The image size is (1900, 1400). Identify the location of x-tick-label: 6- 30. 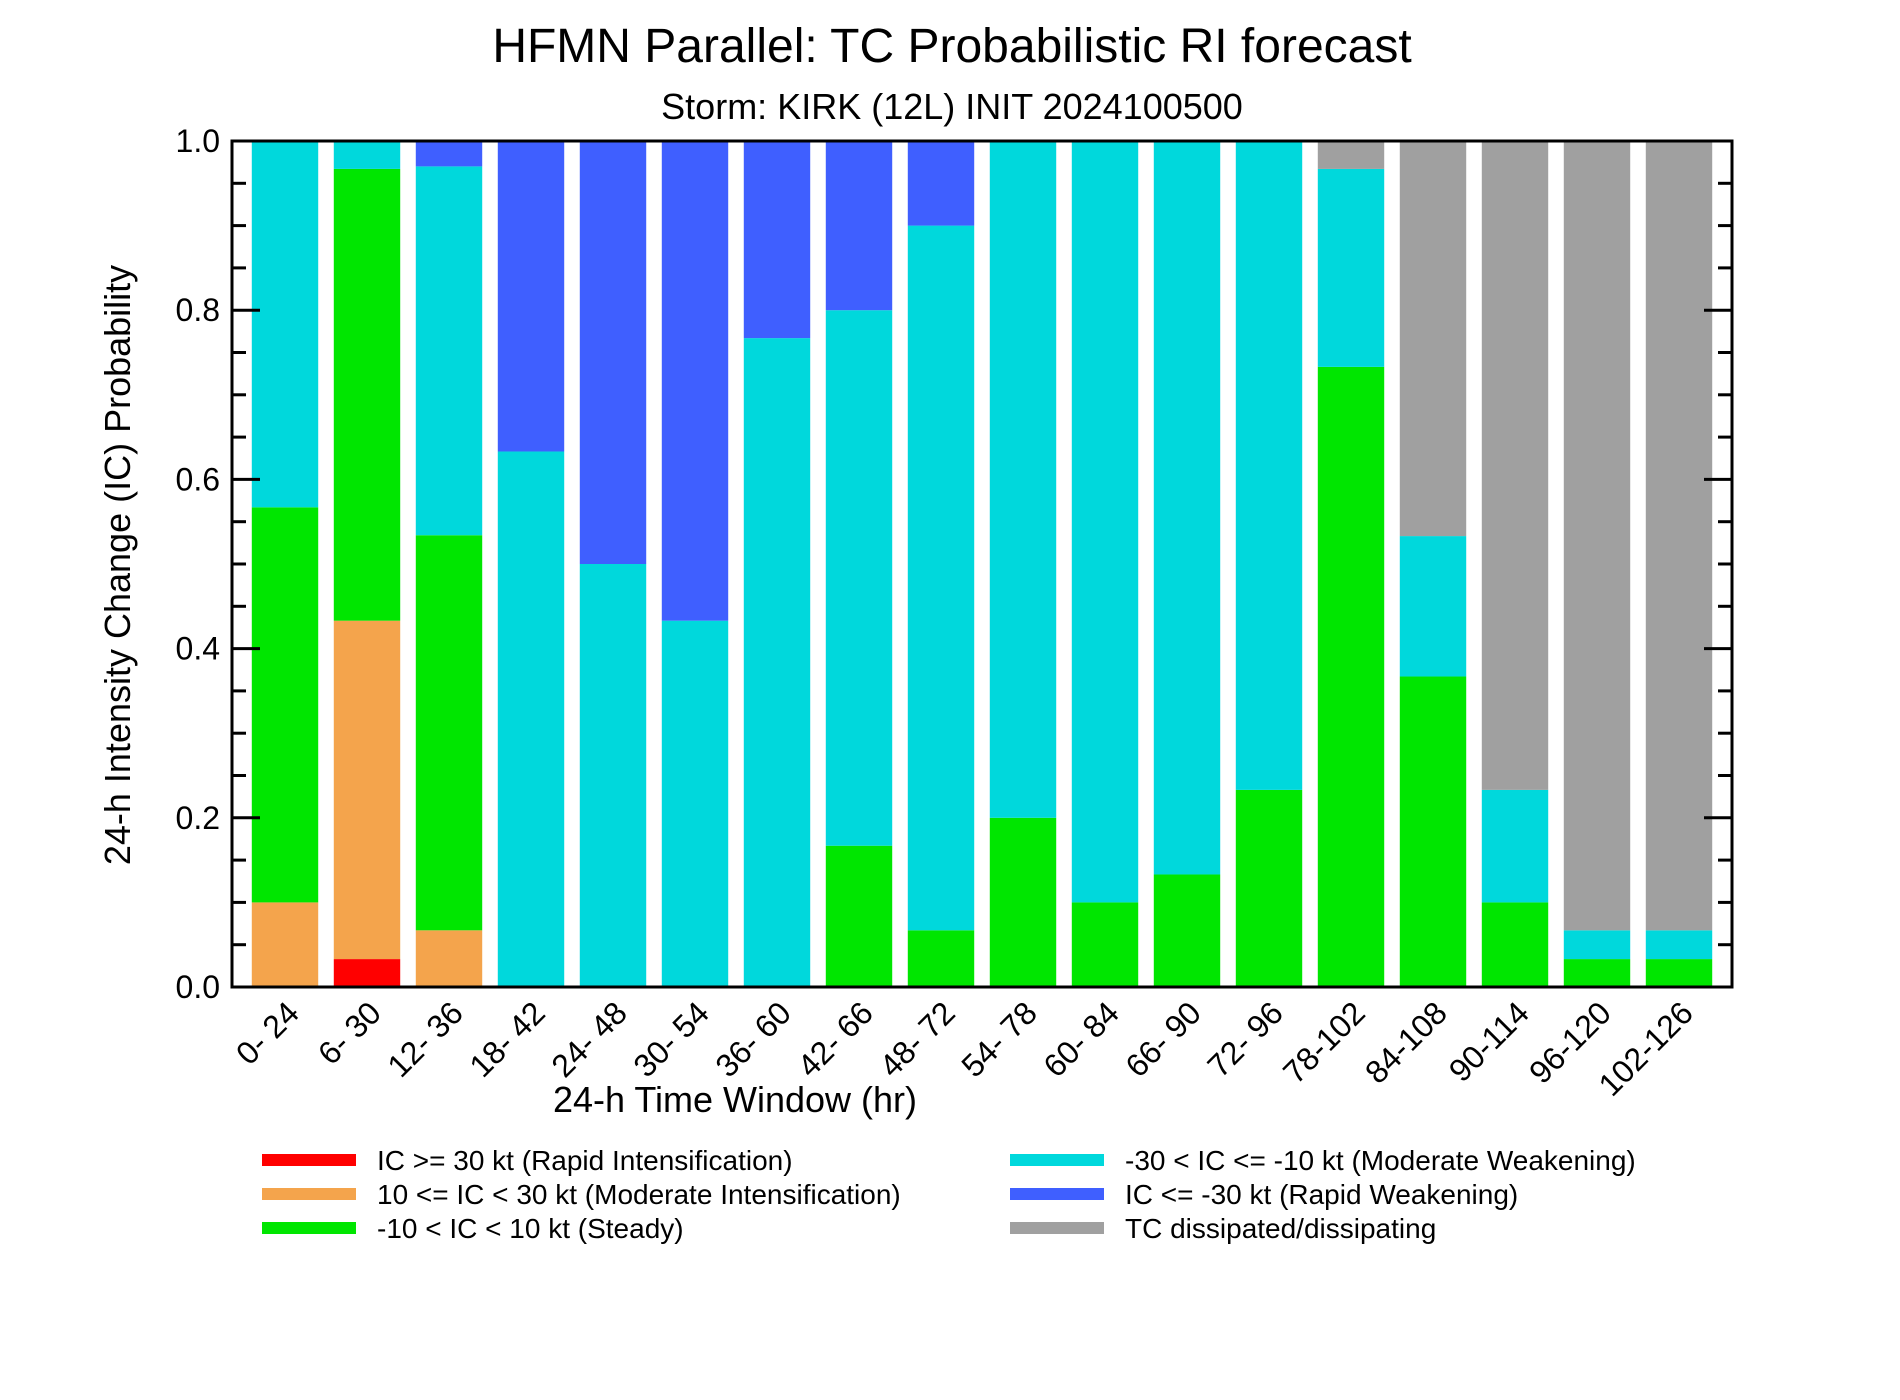
(349, 1032).